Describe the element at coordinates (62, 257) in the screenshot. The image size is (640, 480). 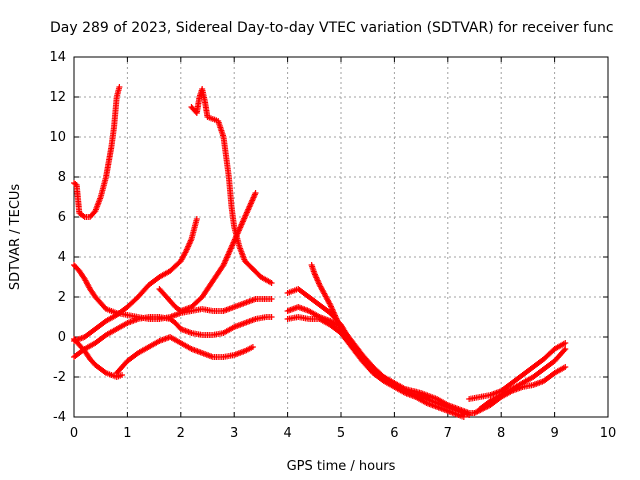
I see `y-tick-label: 4` at that location.